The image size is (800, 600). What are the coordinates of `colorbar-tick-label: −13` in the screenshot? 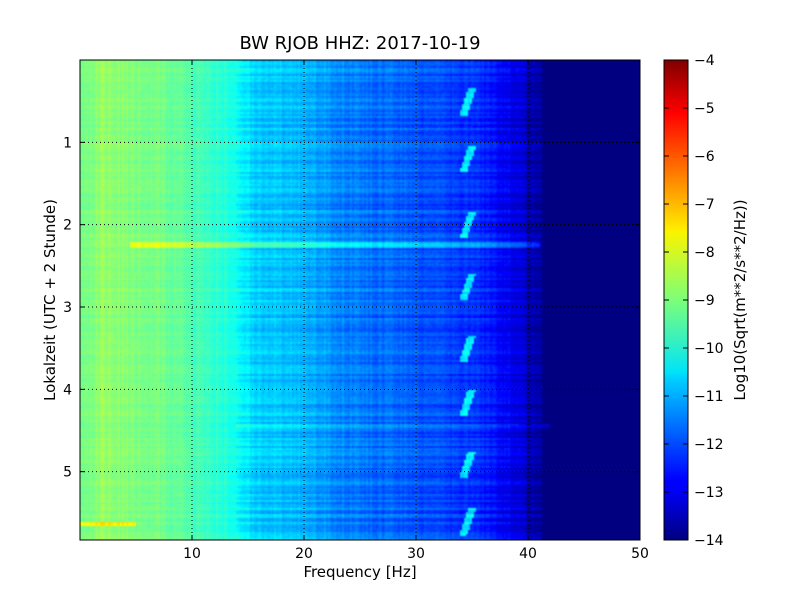 It's located at (709, 493).